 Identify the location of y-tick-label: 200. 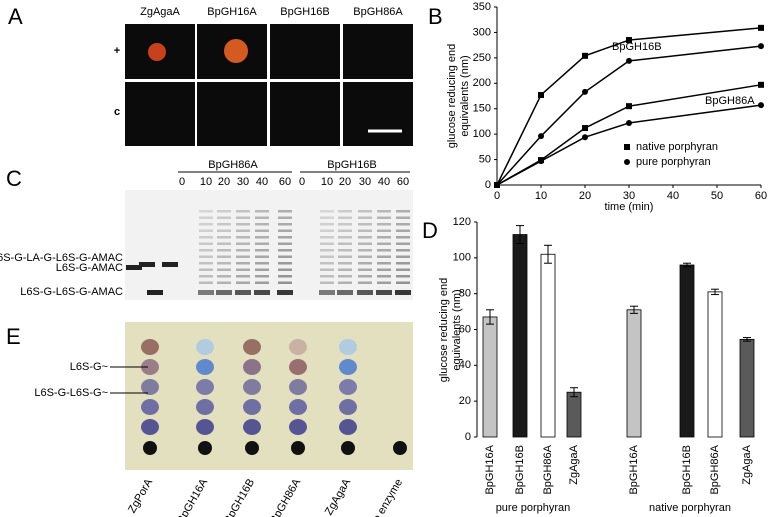
(482, 83).